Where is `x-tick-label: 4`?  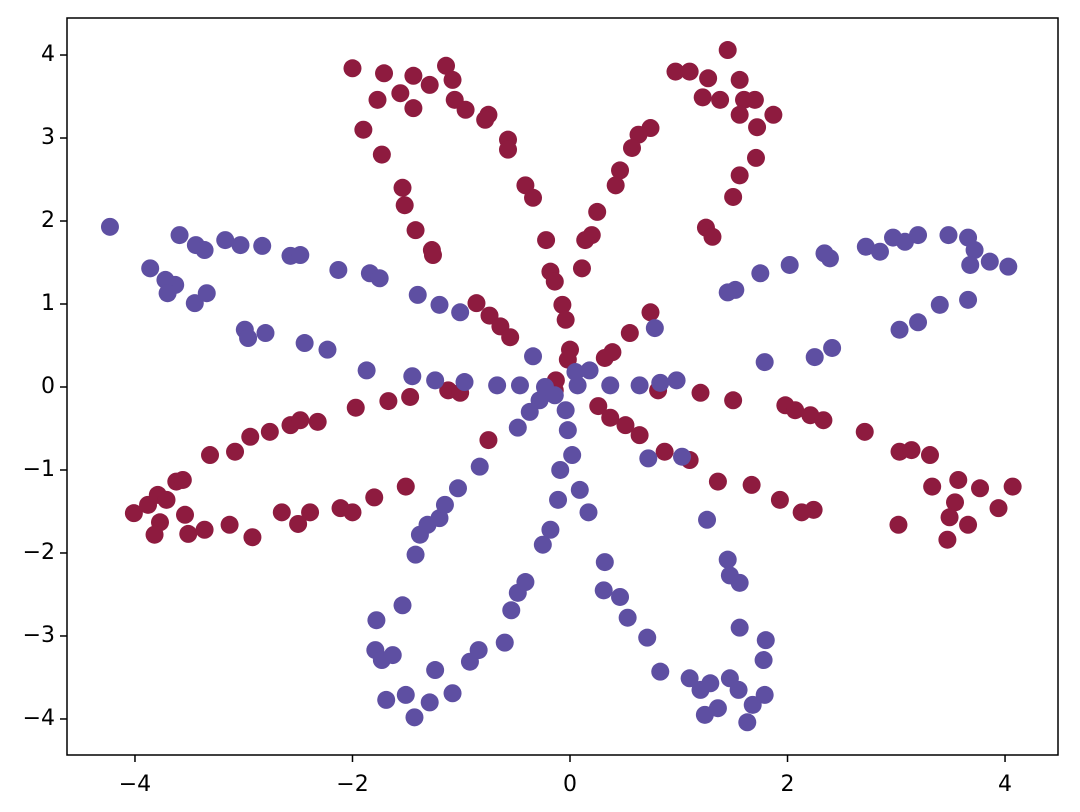
x-tick-label: 4 is located at coordinates (1005, 784).